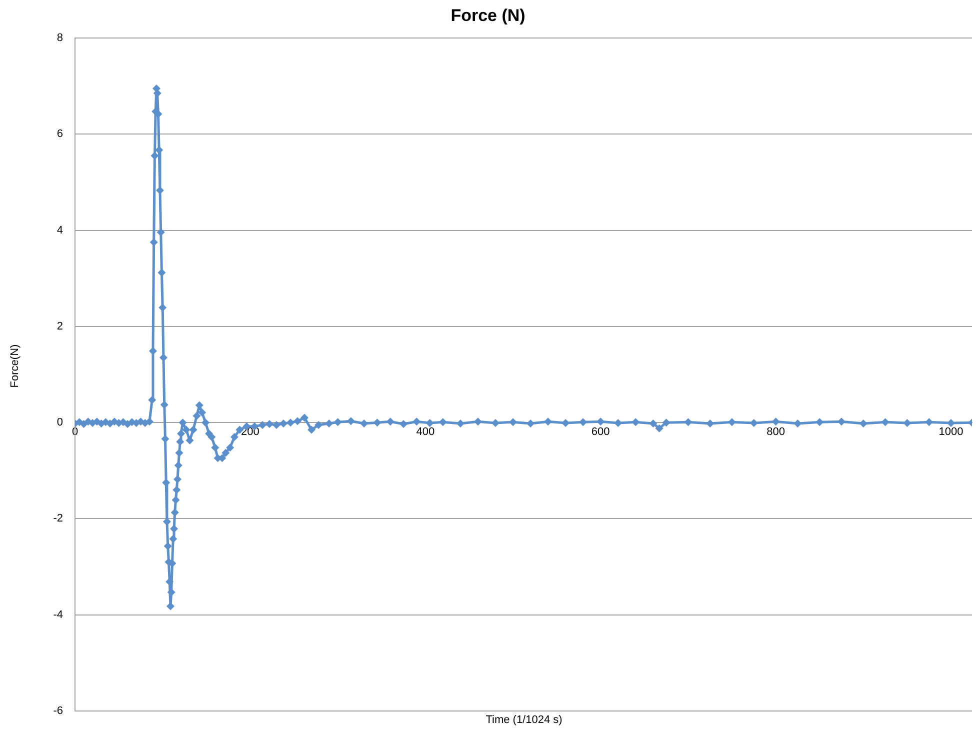  Describe the element at coordinates (59, 422) in the screenshot. I see `y-tick-label: 0` at that location.